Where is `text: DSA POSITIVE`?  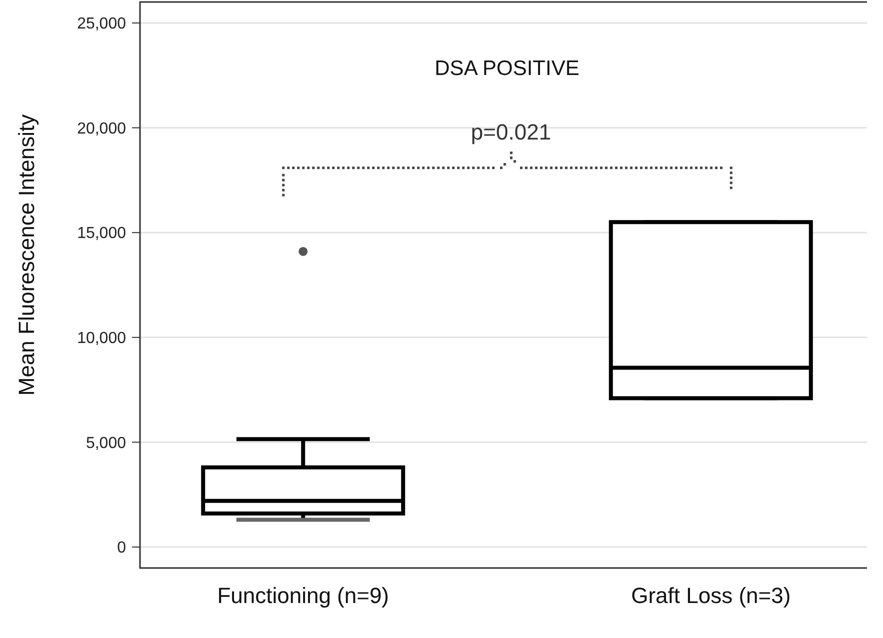 text: DSA POSITIVE is located at coordinates (507, 68).